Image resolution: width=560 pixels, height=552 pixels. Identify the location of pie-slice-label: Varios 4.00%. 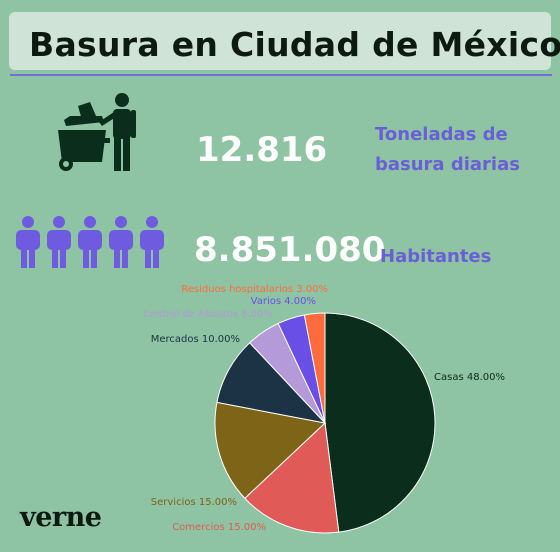
(283, 301).